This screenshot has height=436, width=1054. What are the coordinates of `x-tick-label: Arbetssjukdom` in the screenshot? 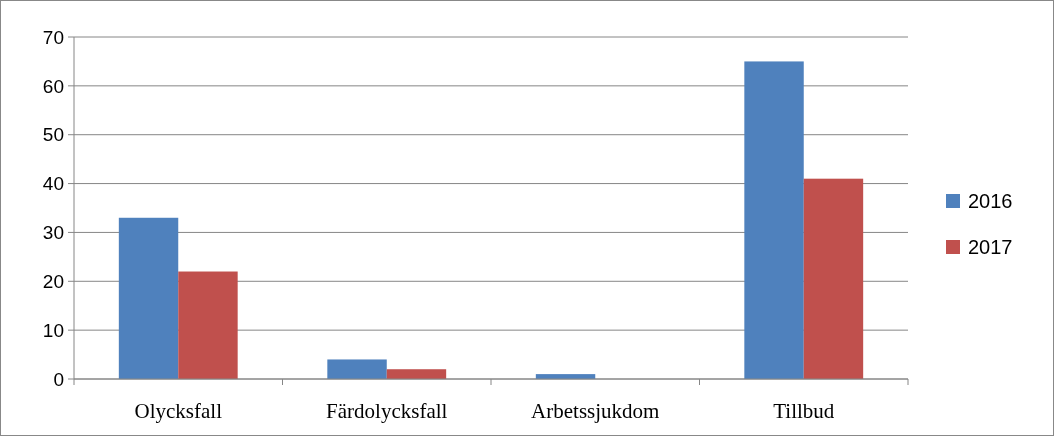 It's located at (595, 411).